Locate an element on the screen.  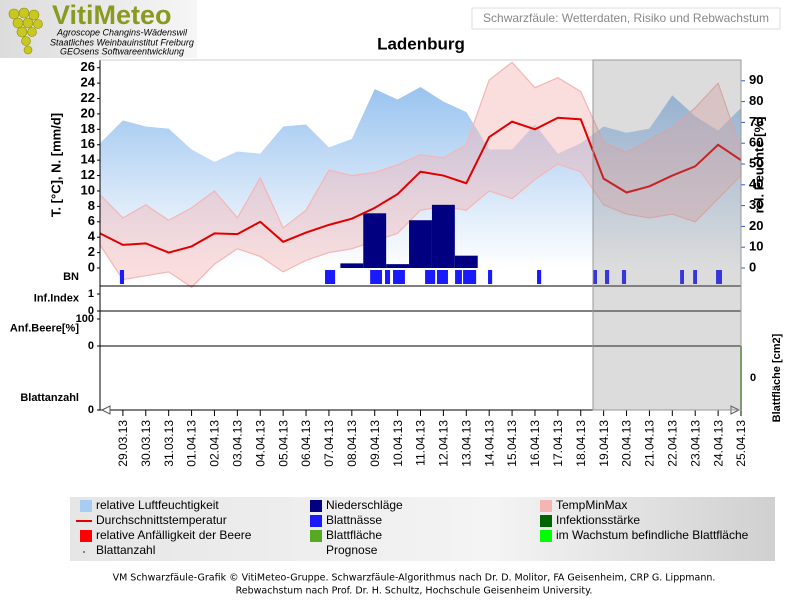
legend-label: Durchschnittstemperatur is located at coordinates (161, 520).